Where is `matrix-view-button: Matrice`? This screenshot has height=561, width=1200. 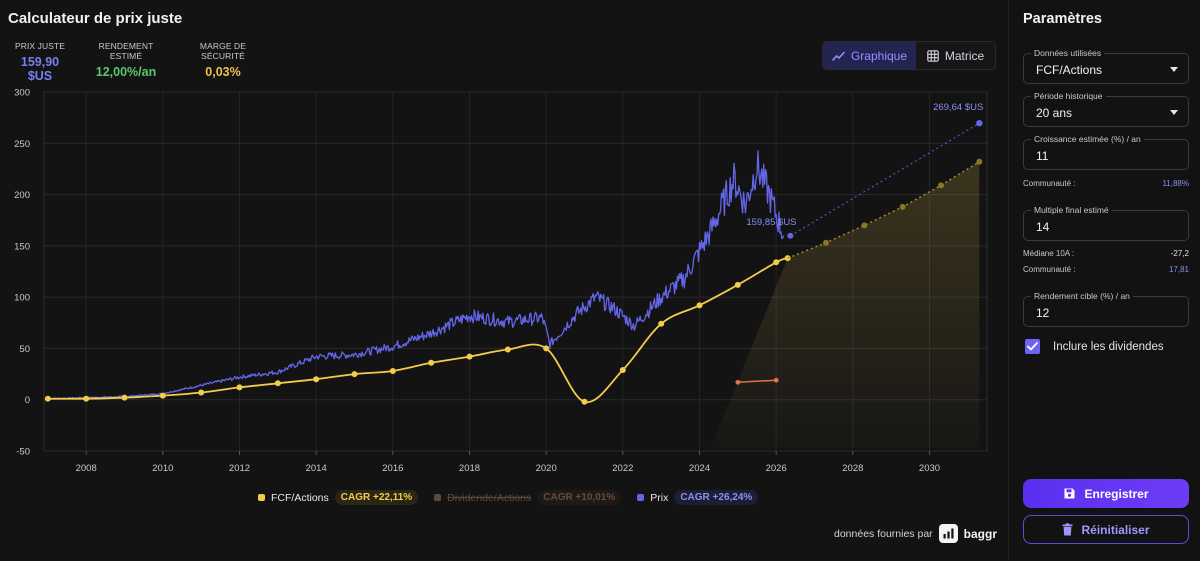
matrix-view-button: Matrice is located at coordinates (955, 55).